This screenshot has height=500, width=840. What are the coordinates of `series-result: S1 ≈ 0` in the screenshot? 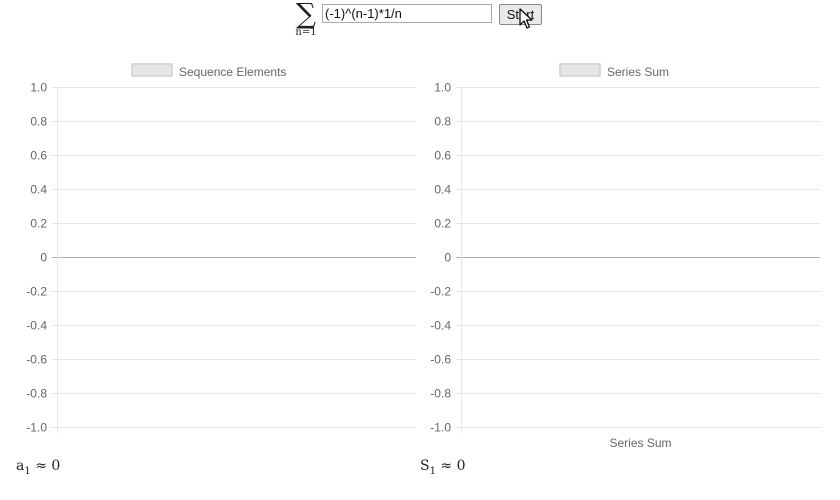 It's located at (443, 467).